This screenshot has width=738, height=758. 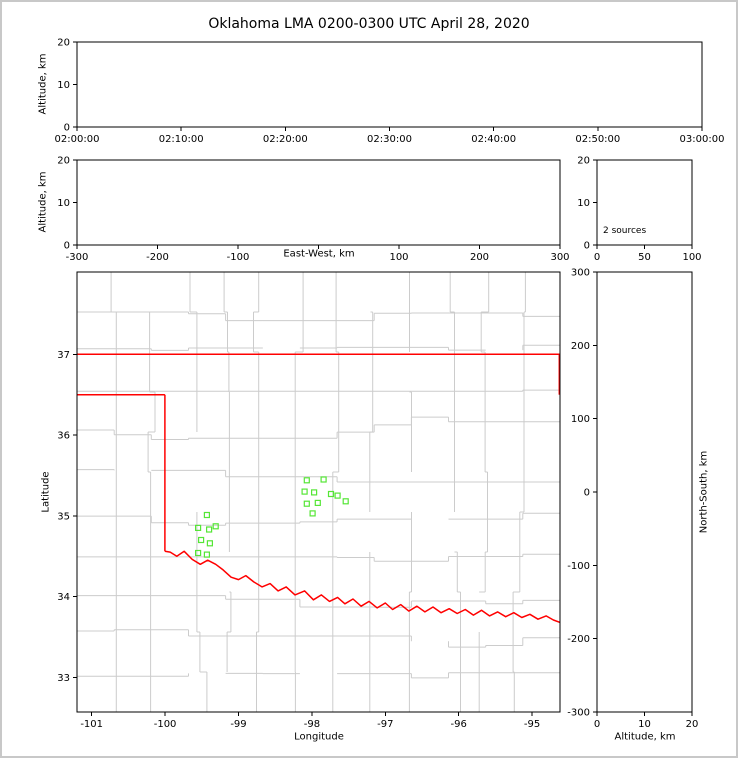 What do you see at coordinates (91, 724) in the screenshot?
I see `x-tick-label: -101` at bounding box center [91, 724].